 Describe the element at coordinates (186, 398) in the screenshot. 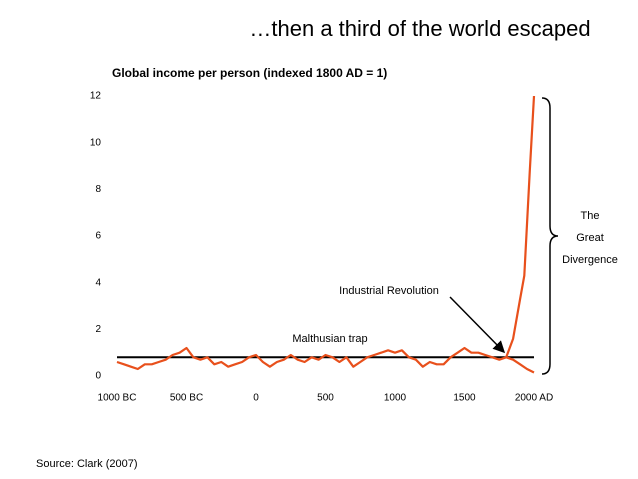

I see `x-tick-label: 500 BC` at that location.